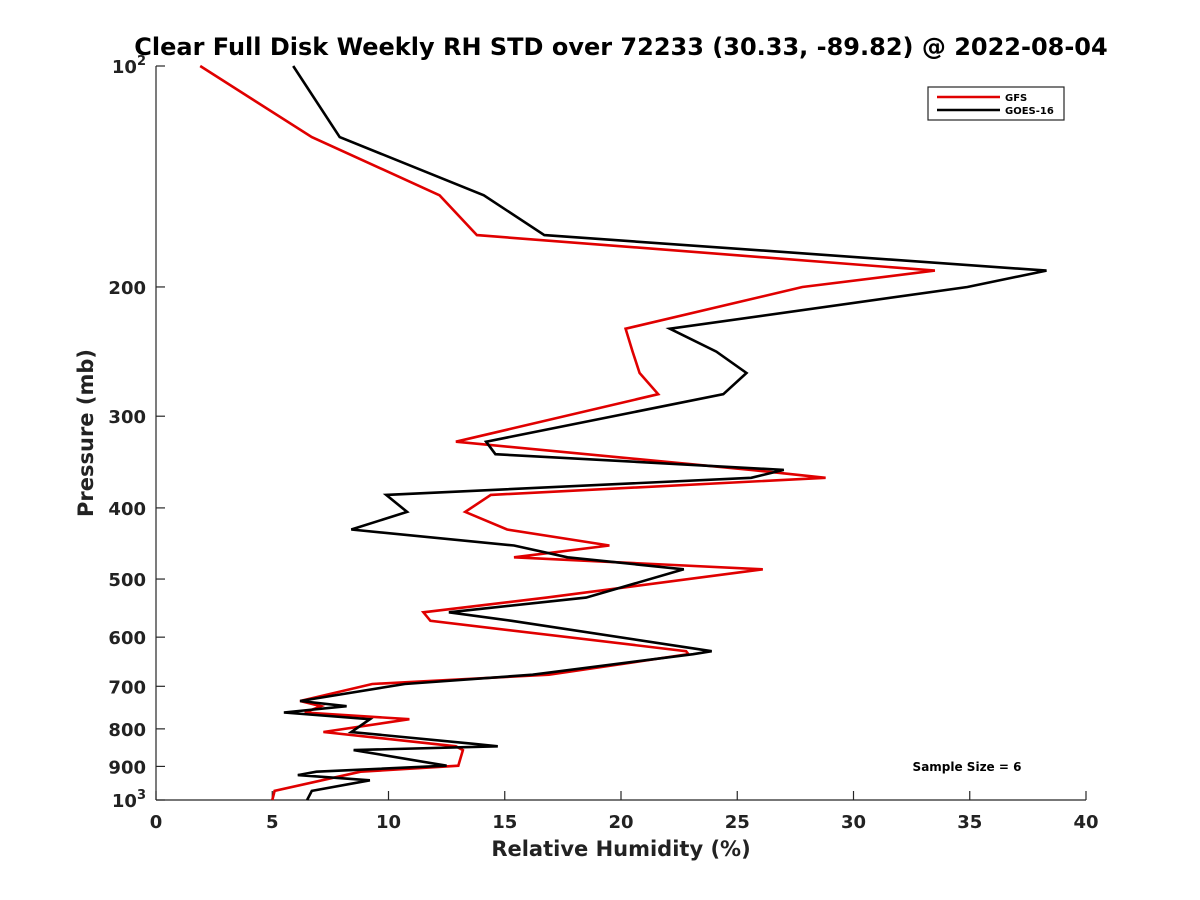  I want to click on y-tick-label: 200, so click(127, 288).